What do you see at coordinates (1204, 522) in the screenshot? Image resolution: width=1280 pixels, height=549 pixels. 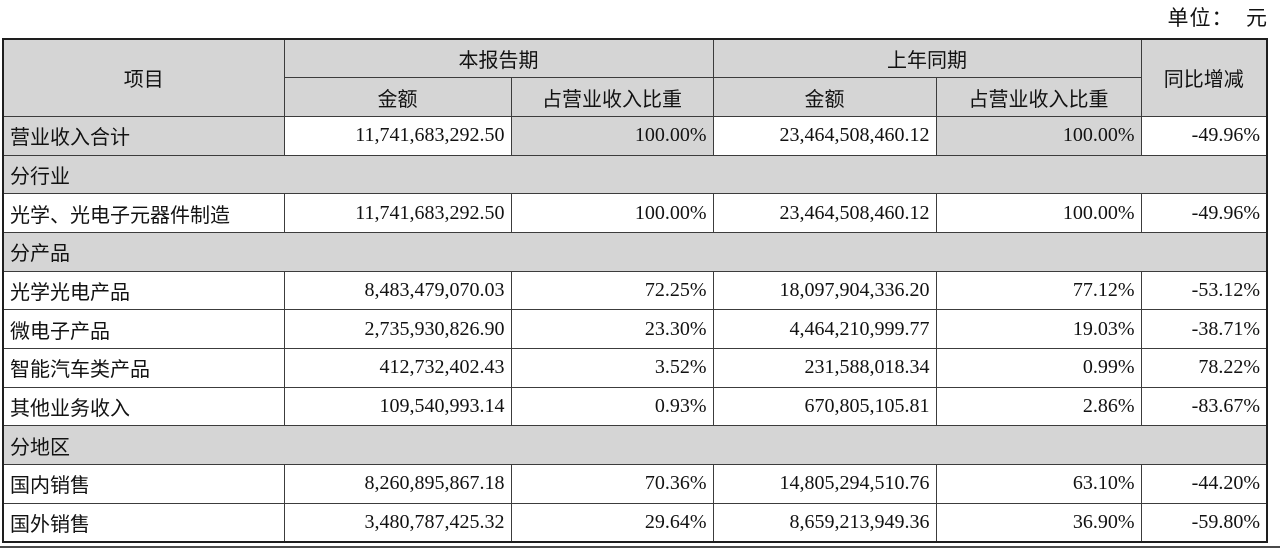 I see `value-cell: -59.80%` at bounding box center [1204, 522].